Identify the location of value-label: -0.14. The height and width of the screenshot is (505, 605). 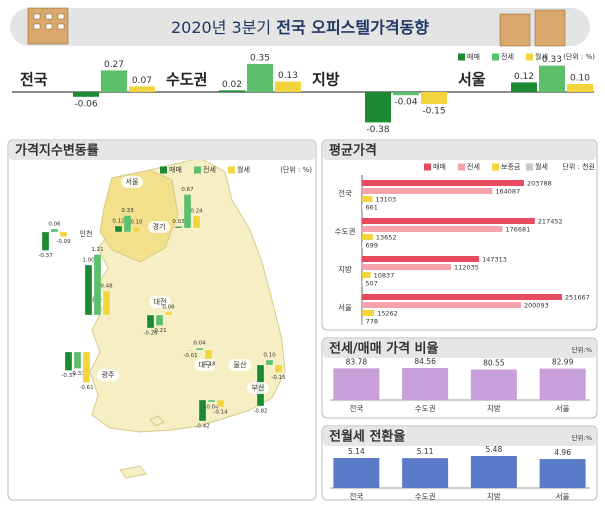
(220, 413).